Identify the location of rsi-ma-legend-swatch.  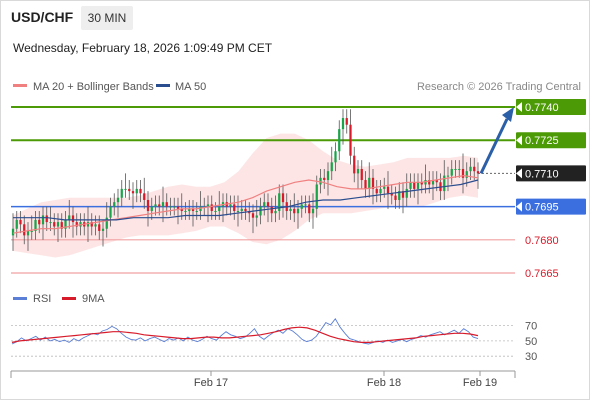
(69, 298).